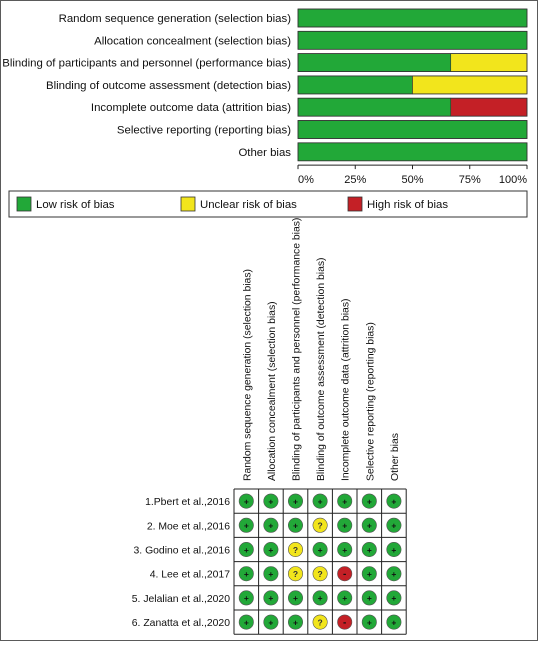 Image resolution: width=538 pixels, height=645 pixels. I want to click on column-header: Incomplete outcome data (attrition bias), so click(346, 389).